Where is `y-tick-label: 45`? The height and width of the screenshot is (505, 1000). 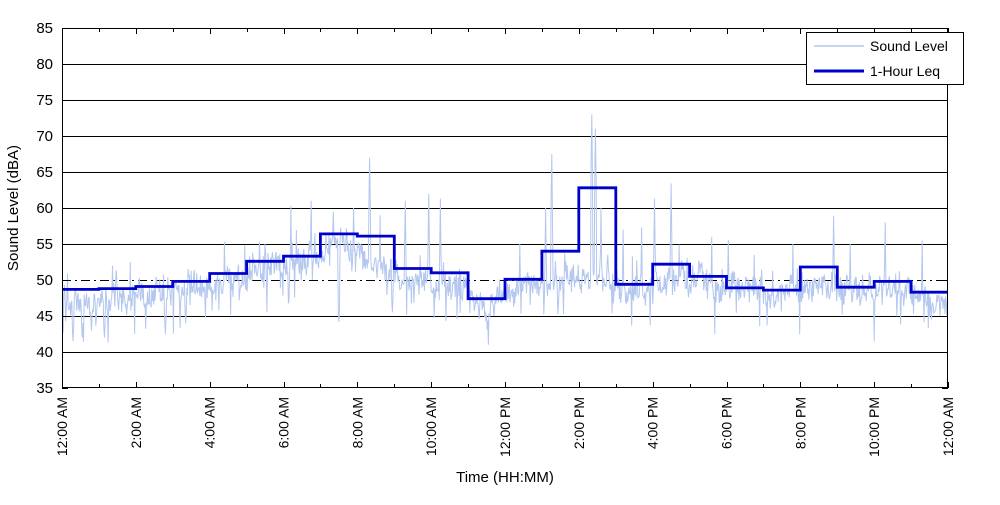
y-tick-label: 45 is located at coordinates (44, 316).